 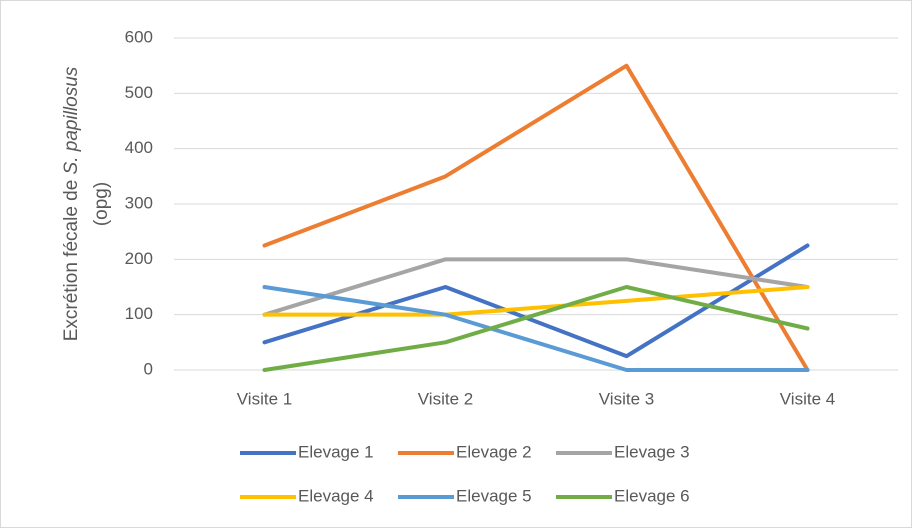 I want to click on y-axis-label-part: Excrétion fécale de, so click(x=71, y=257).